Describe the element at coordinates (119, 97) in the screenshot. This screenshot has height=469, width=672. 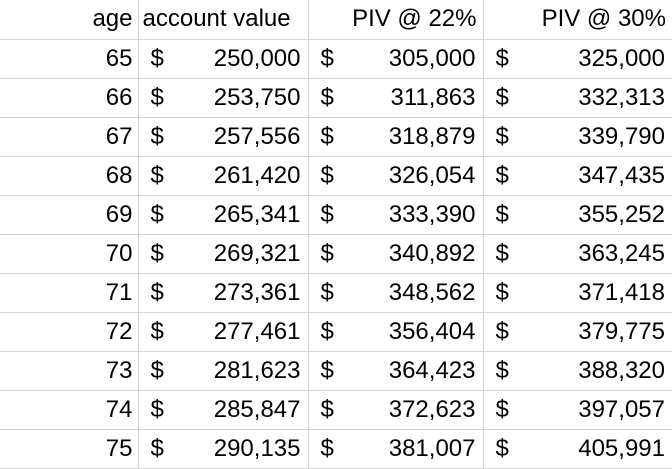
I see `age-value: 66` at that location.